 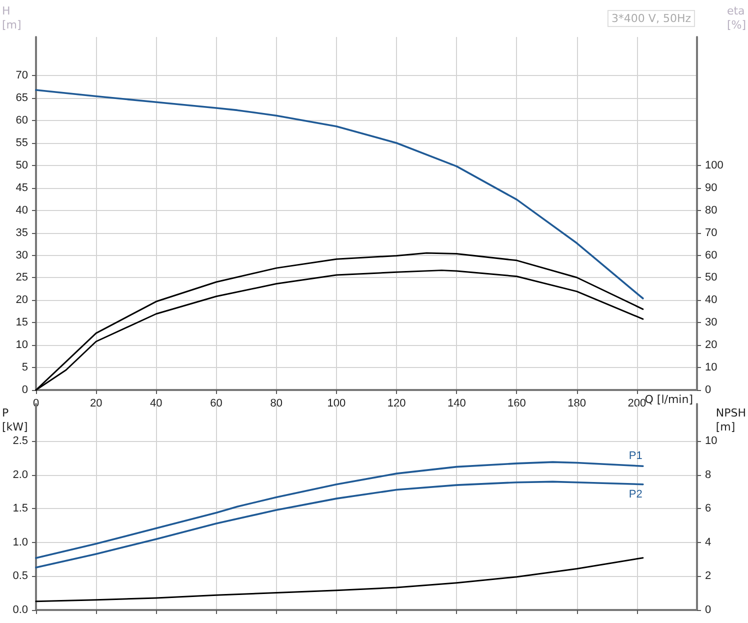 What do you see at coordinates (711, 232) in the screenshot?
I see `y2-tick-label: 70` at bounding box center [711, 232].